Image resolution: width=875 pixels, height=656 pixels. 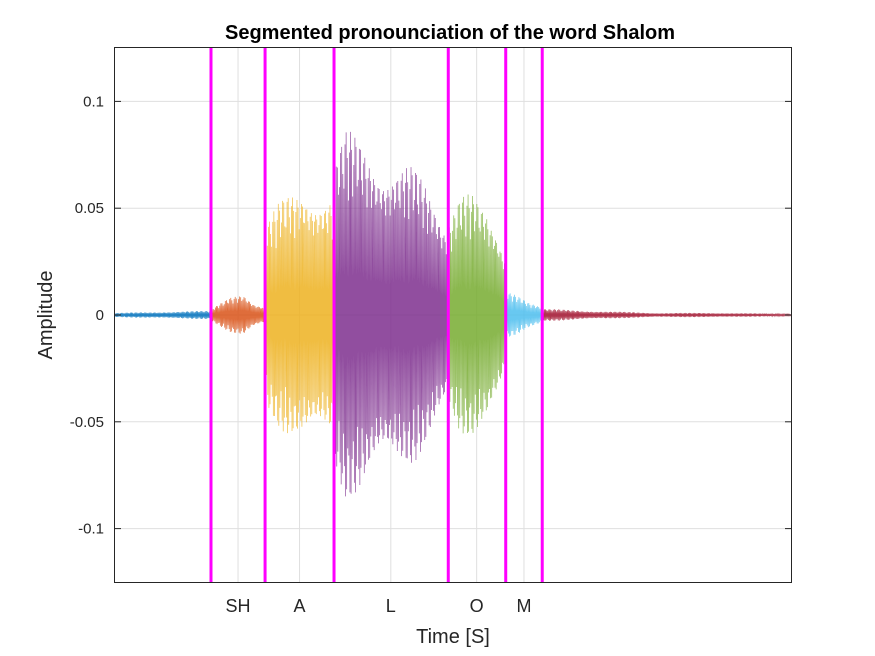 What do you see at coordinates (379, 606) in the screenshot?
I see `segment-labels: SH A L O M` at bounding box center [379, 606].